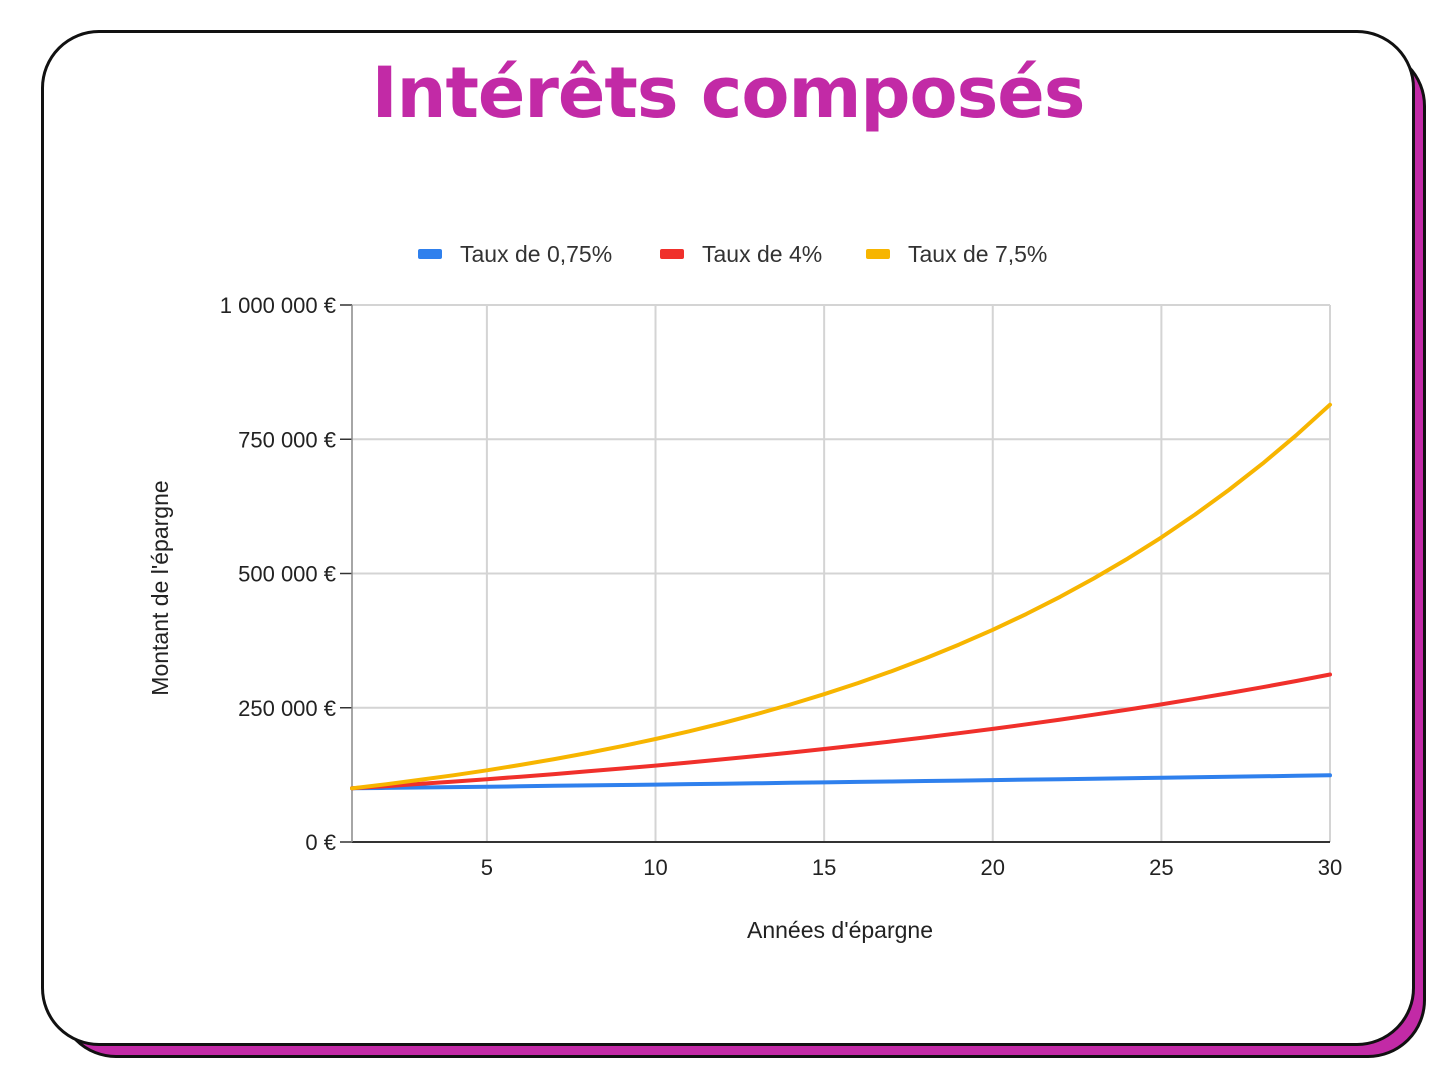  Describe the element at coordinates (1330, 867) in the screenshot. I see `x-tick-label: 30` at that location.